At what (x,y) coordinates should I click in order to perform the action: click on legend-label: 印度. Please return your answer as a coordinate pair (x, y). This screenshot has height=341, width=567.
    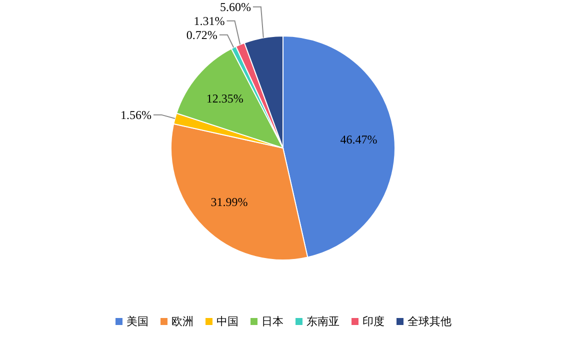
    Looking at the image, I should click on (373, 321).